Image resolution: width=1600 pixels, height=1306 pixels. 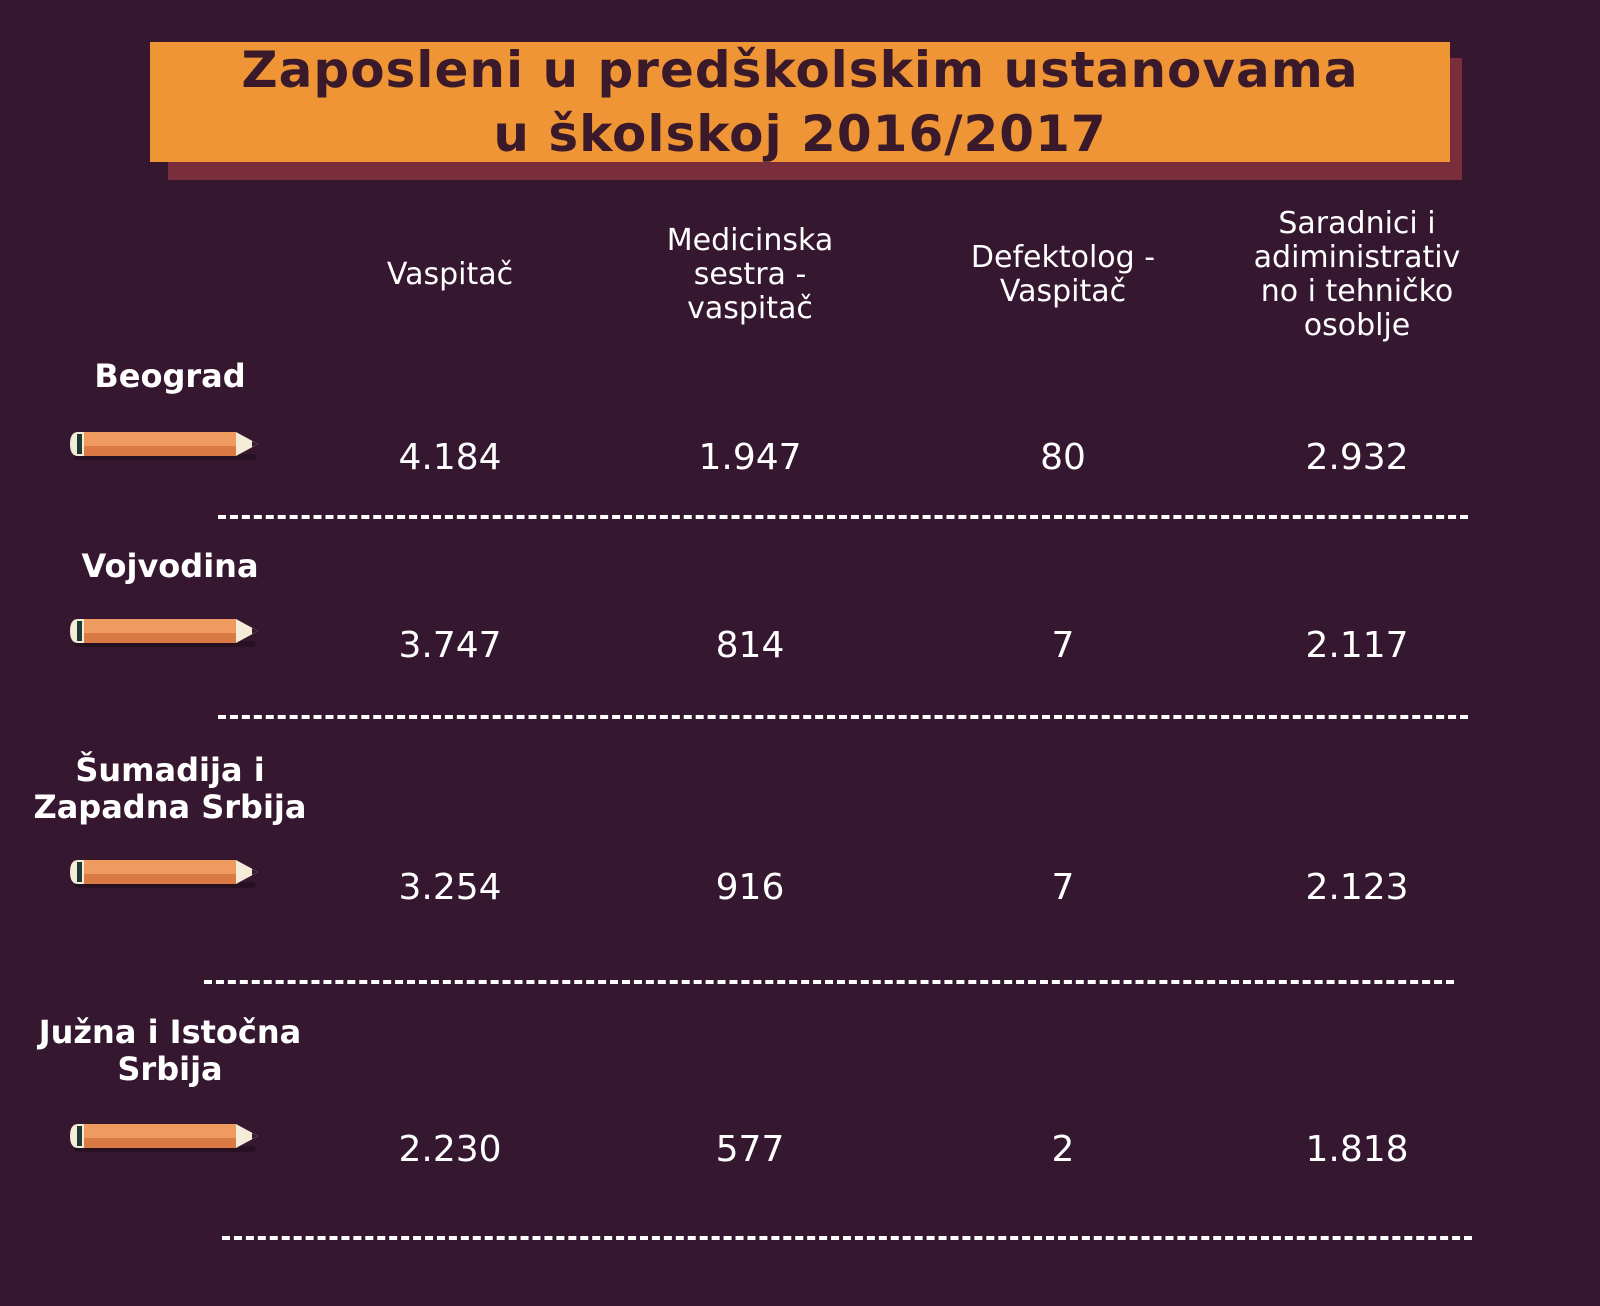 I want to click on column-header-text: Defektolog - Vaspitač, so click(x=1063, y=275).